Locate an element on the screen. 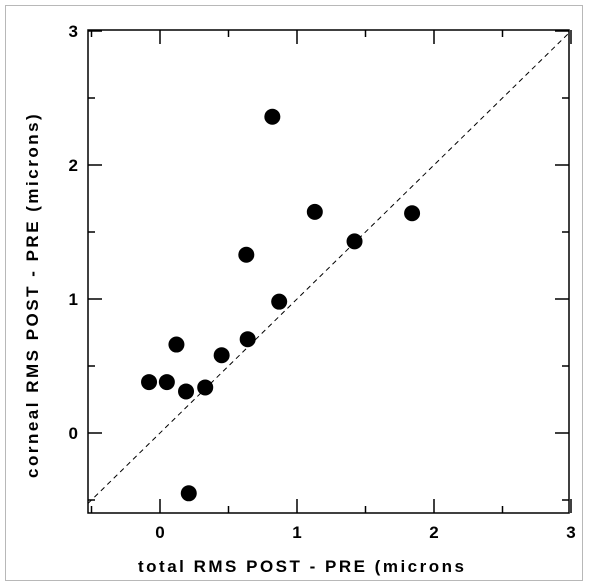  y-tick-label: 2 is located at coordinates (73, 165).